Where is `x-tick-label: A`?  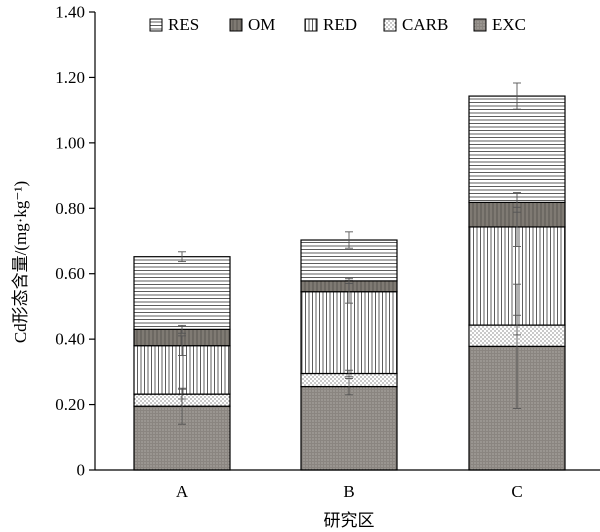 x-tick-label: A is located at coordinates (182, 491).